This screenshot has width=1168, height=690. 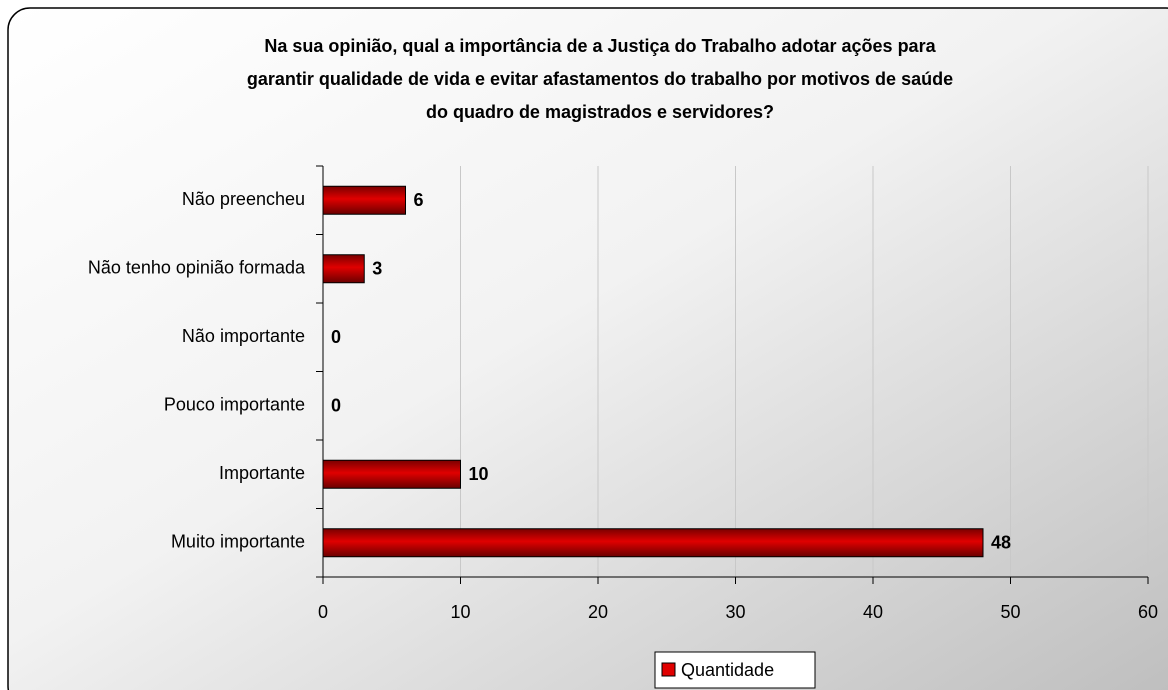 What do you see at coordinates (1010, 612) in the screenshot?
I see `x-tick-label: 50` at bounding box center [1010, 612].